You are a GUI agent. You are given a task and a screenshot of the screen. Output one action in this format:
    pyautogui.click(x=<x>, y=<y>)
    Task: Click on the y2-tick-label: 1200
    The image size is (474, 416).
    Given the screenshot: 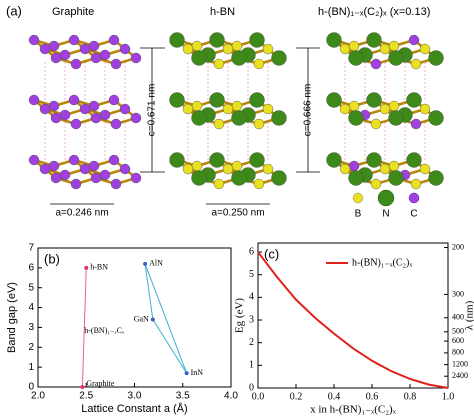 What is the action you would take?
    pyautogui.click(x=460, y=363)
    